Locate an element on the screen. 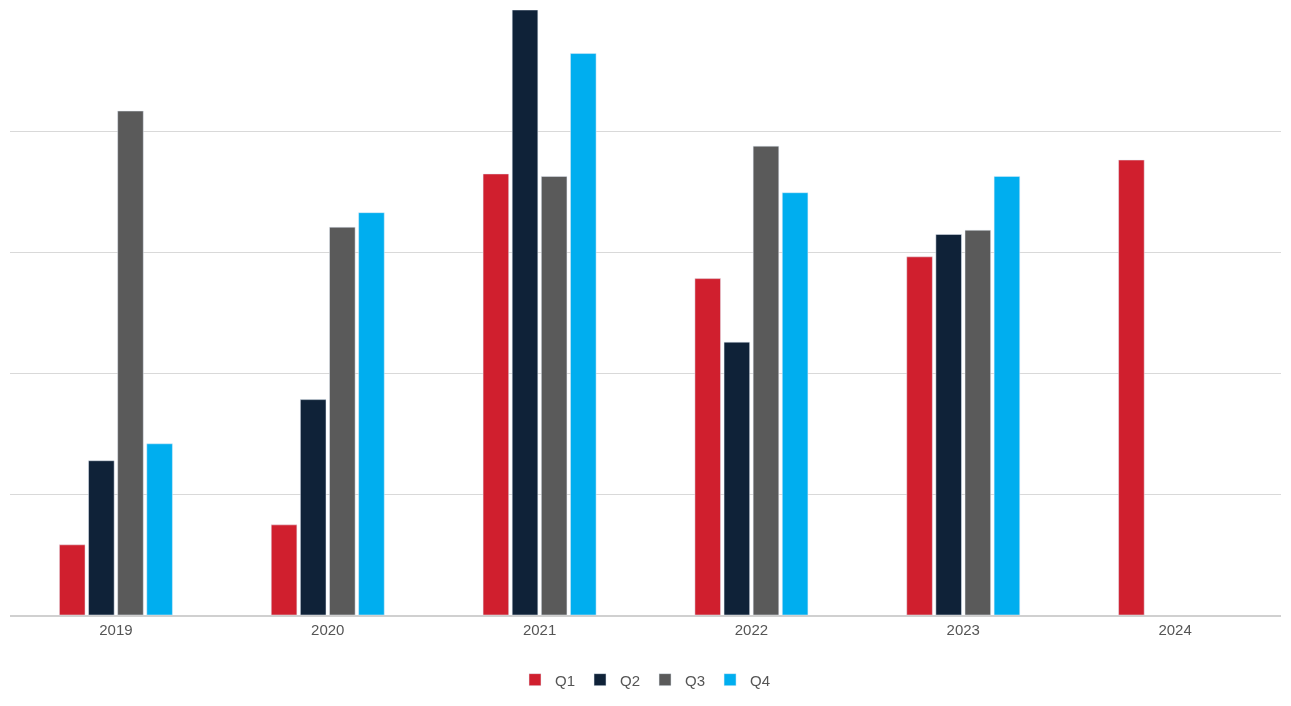 This screenshot has width=1291, height=706. x-tick-label: 2021 is located at coordinates (539, 629).